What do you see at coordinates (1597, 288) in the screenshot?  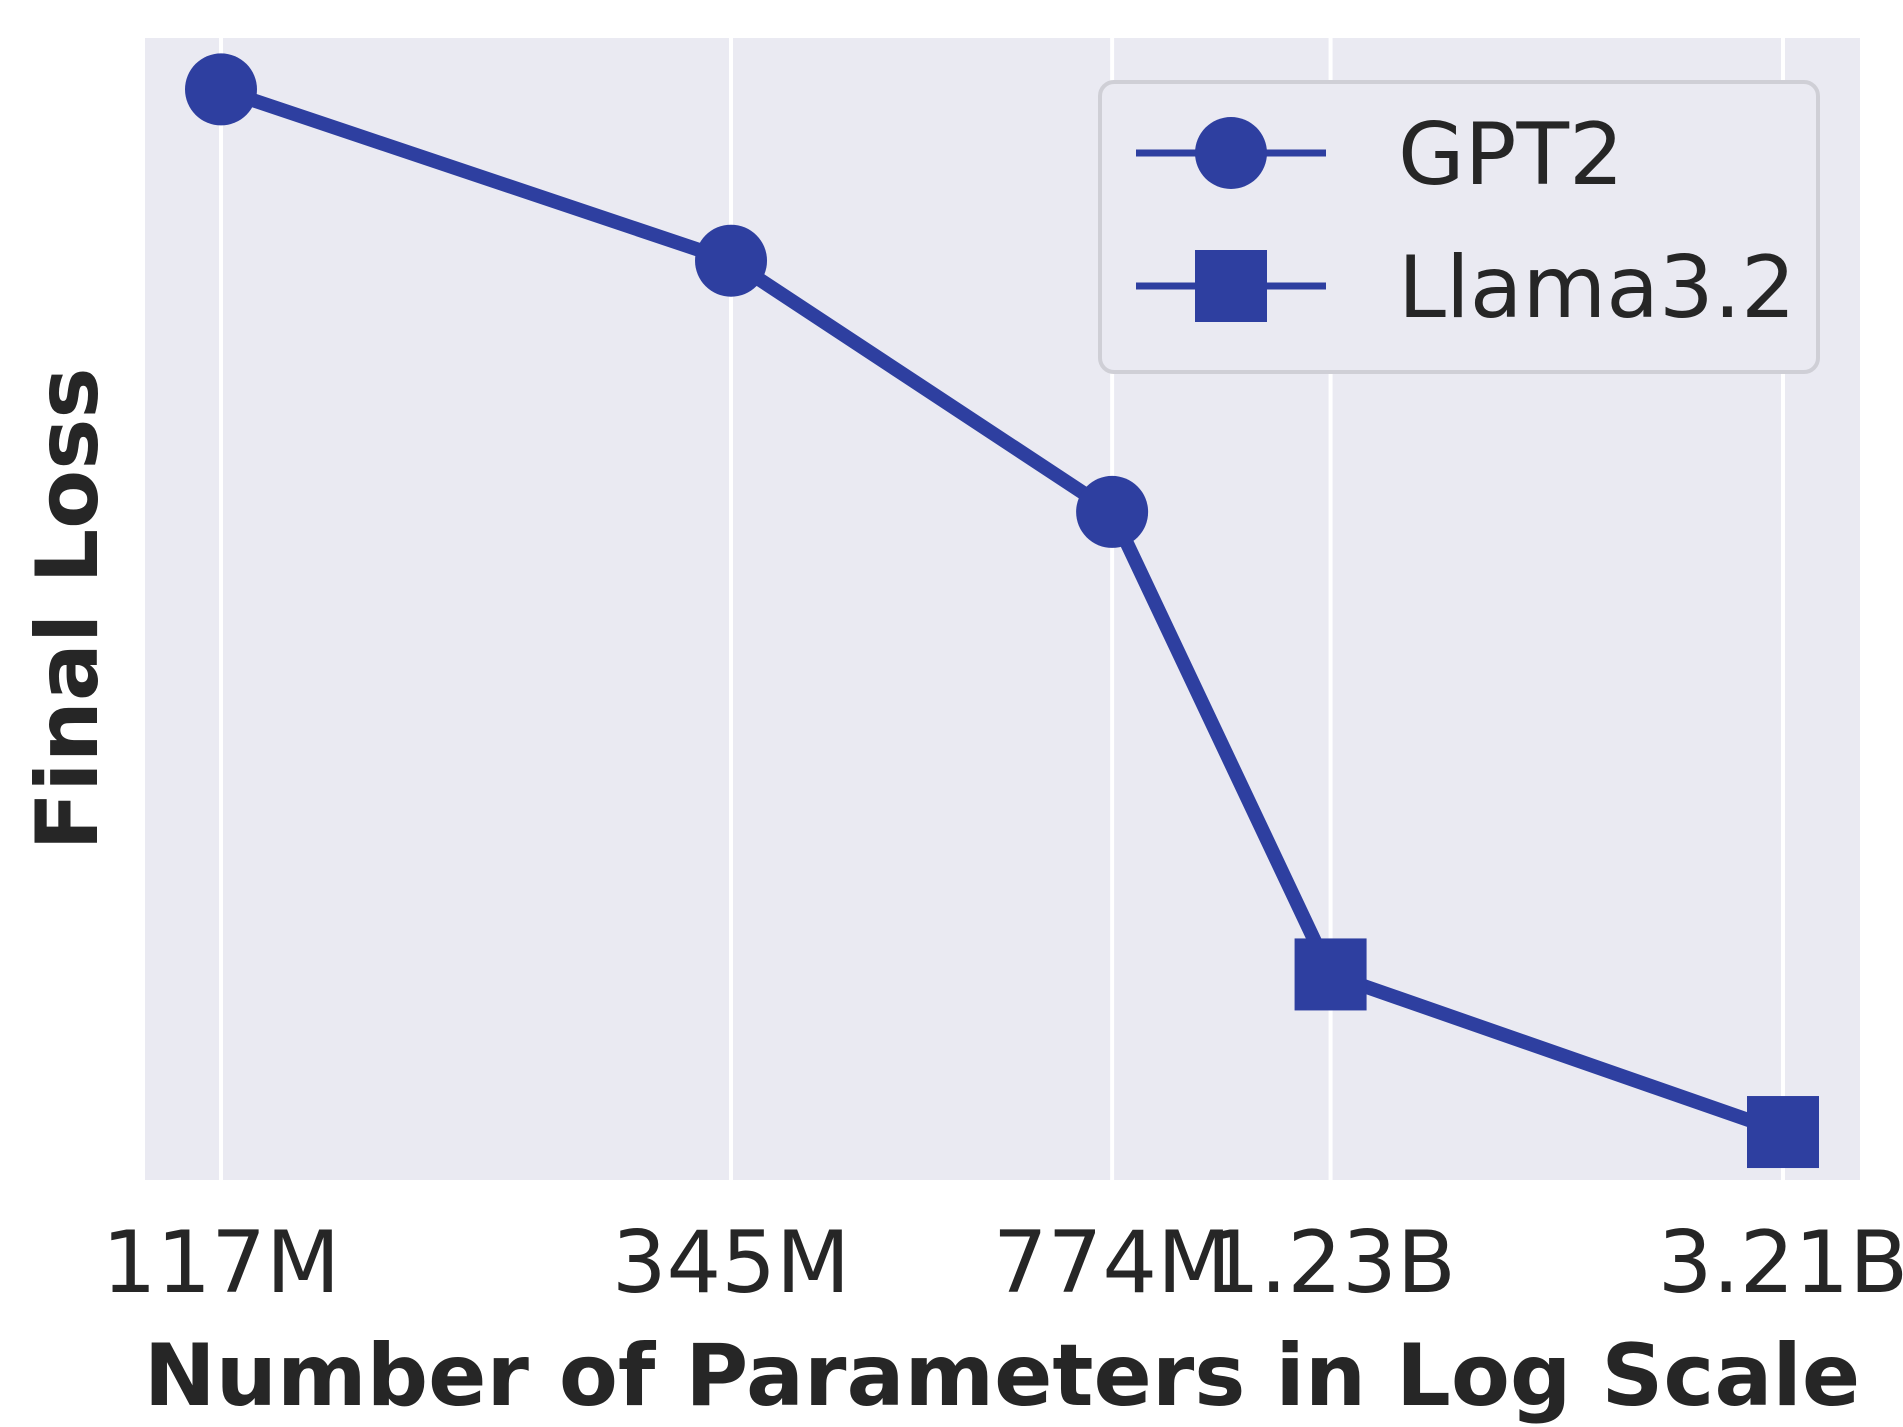 I see `legend-llama-label: Llama3.2` at bounding box center [1597, 288].